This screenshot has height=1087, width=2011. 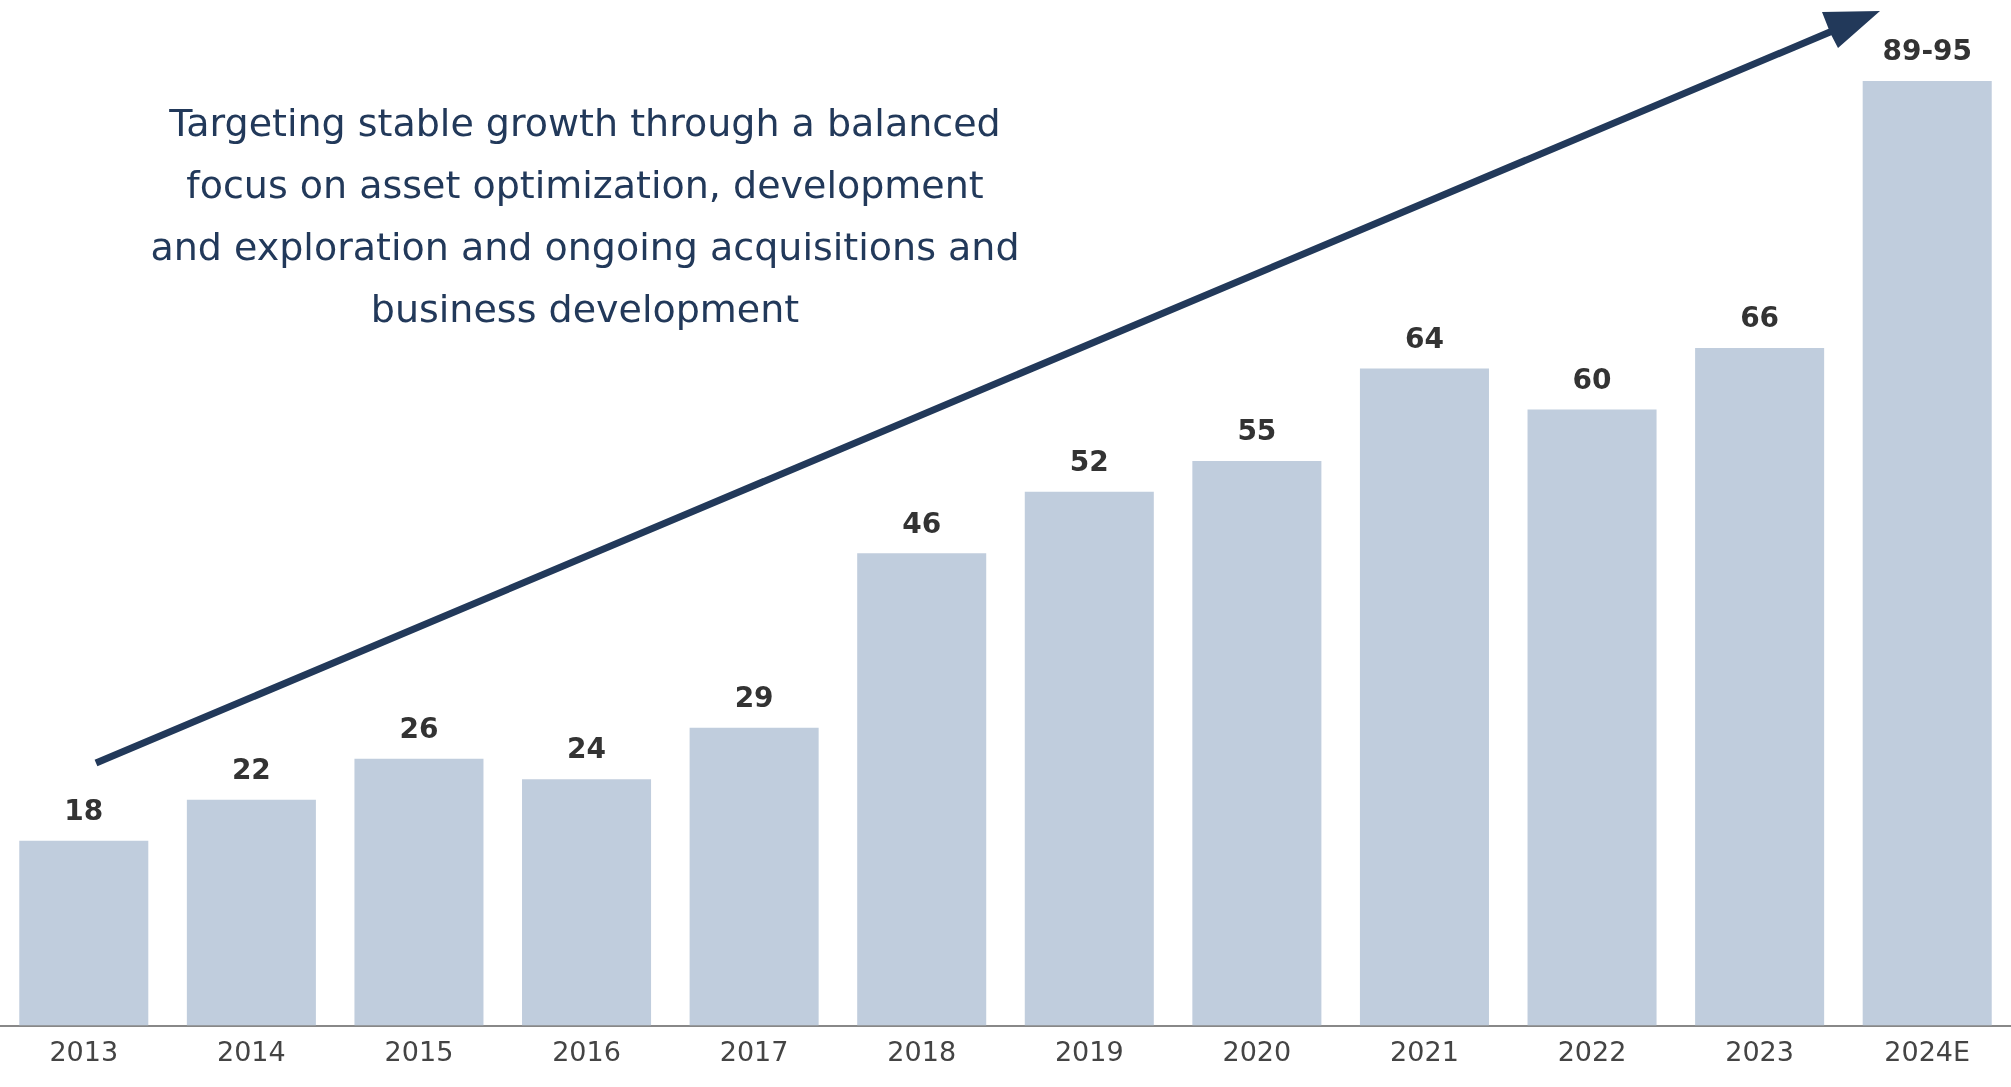 I want to click on data-label: 52, so click(x=1089, y=461).